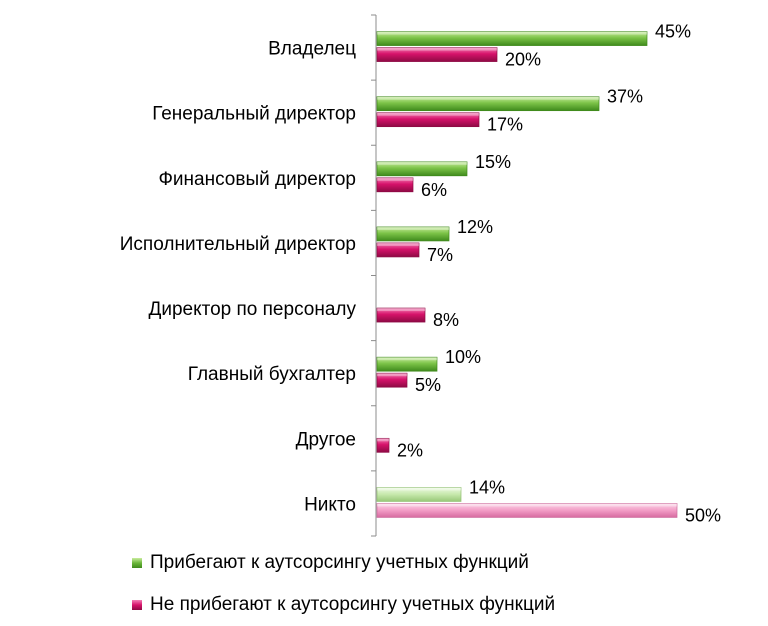 The width and height of the screenshot is (768, 626). What do you see at coordinates (257, 179) in the screenshot?
I see `category-label: Финансовый директор` at bounding box center [257, 179].